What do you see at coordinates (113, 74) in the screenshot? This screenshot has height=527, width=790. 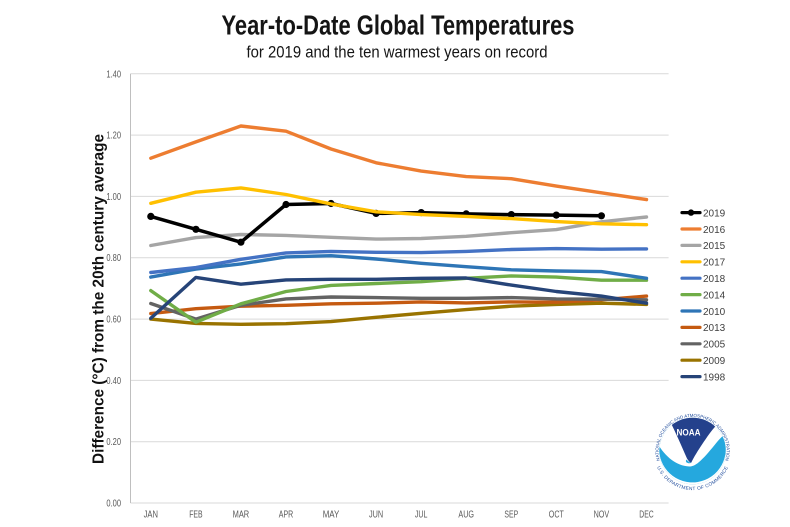 I see `svg-text: 1.40` at bounding box center [113, 74].